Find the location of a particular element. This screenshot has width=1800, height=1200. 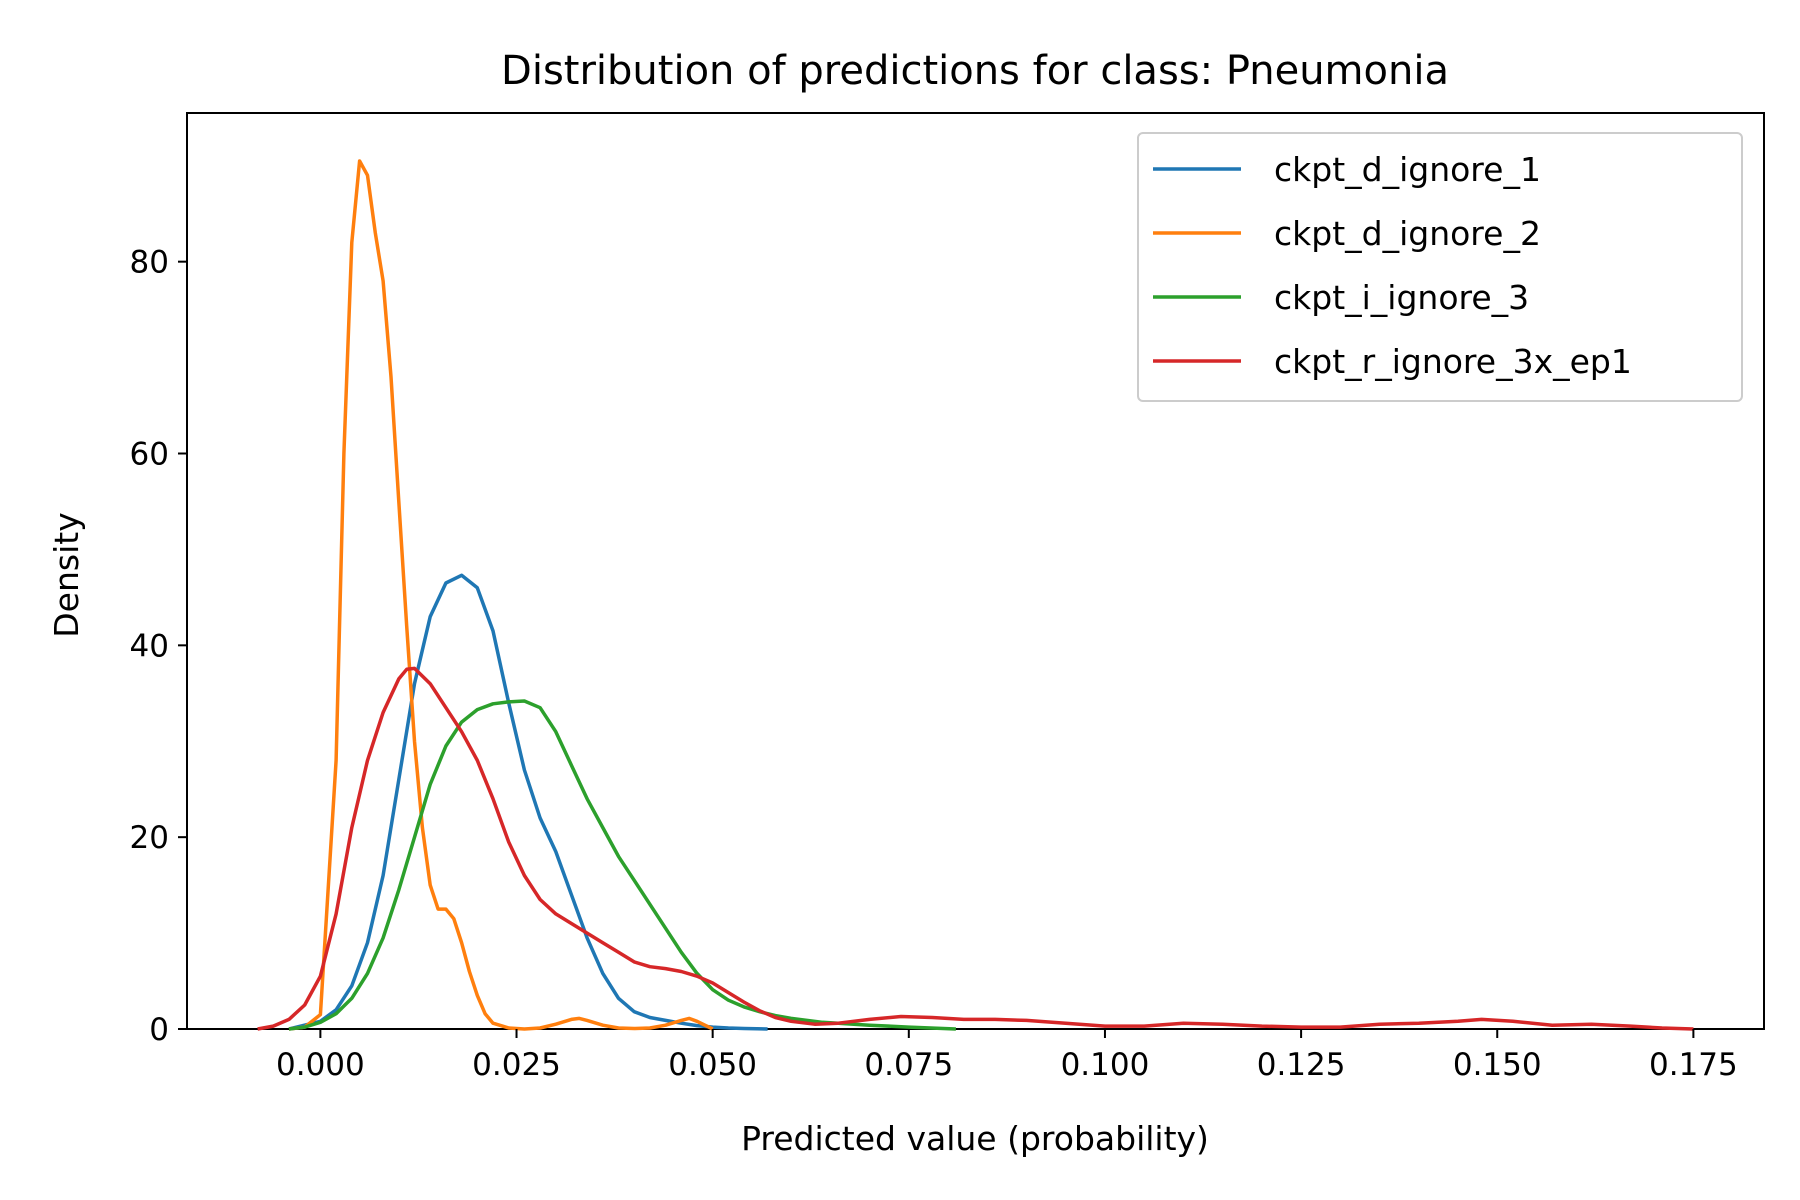

y-tick-label: 80 is located at coordinates (149, 263).